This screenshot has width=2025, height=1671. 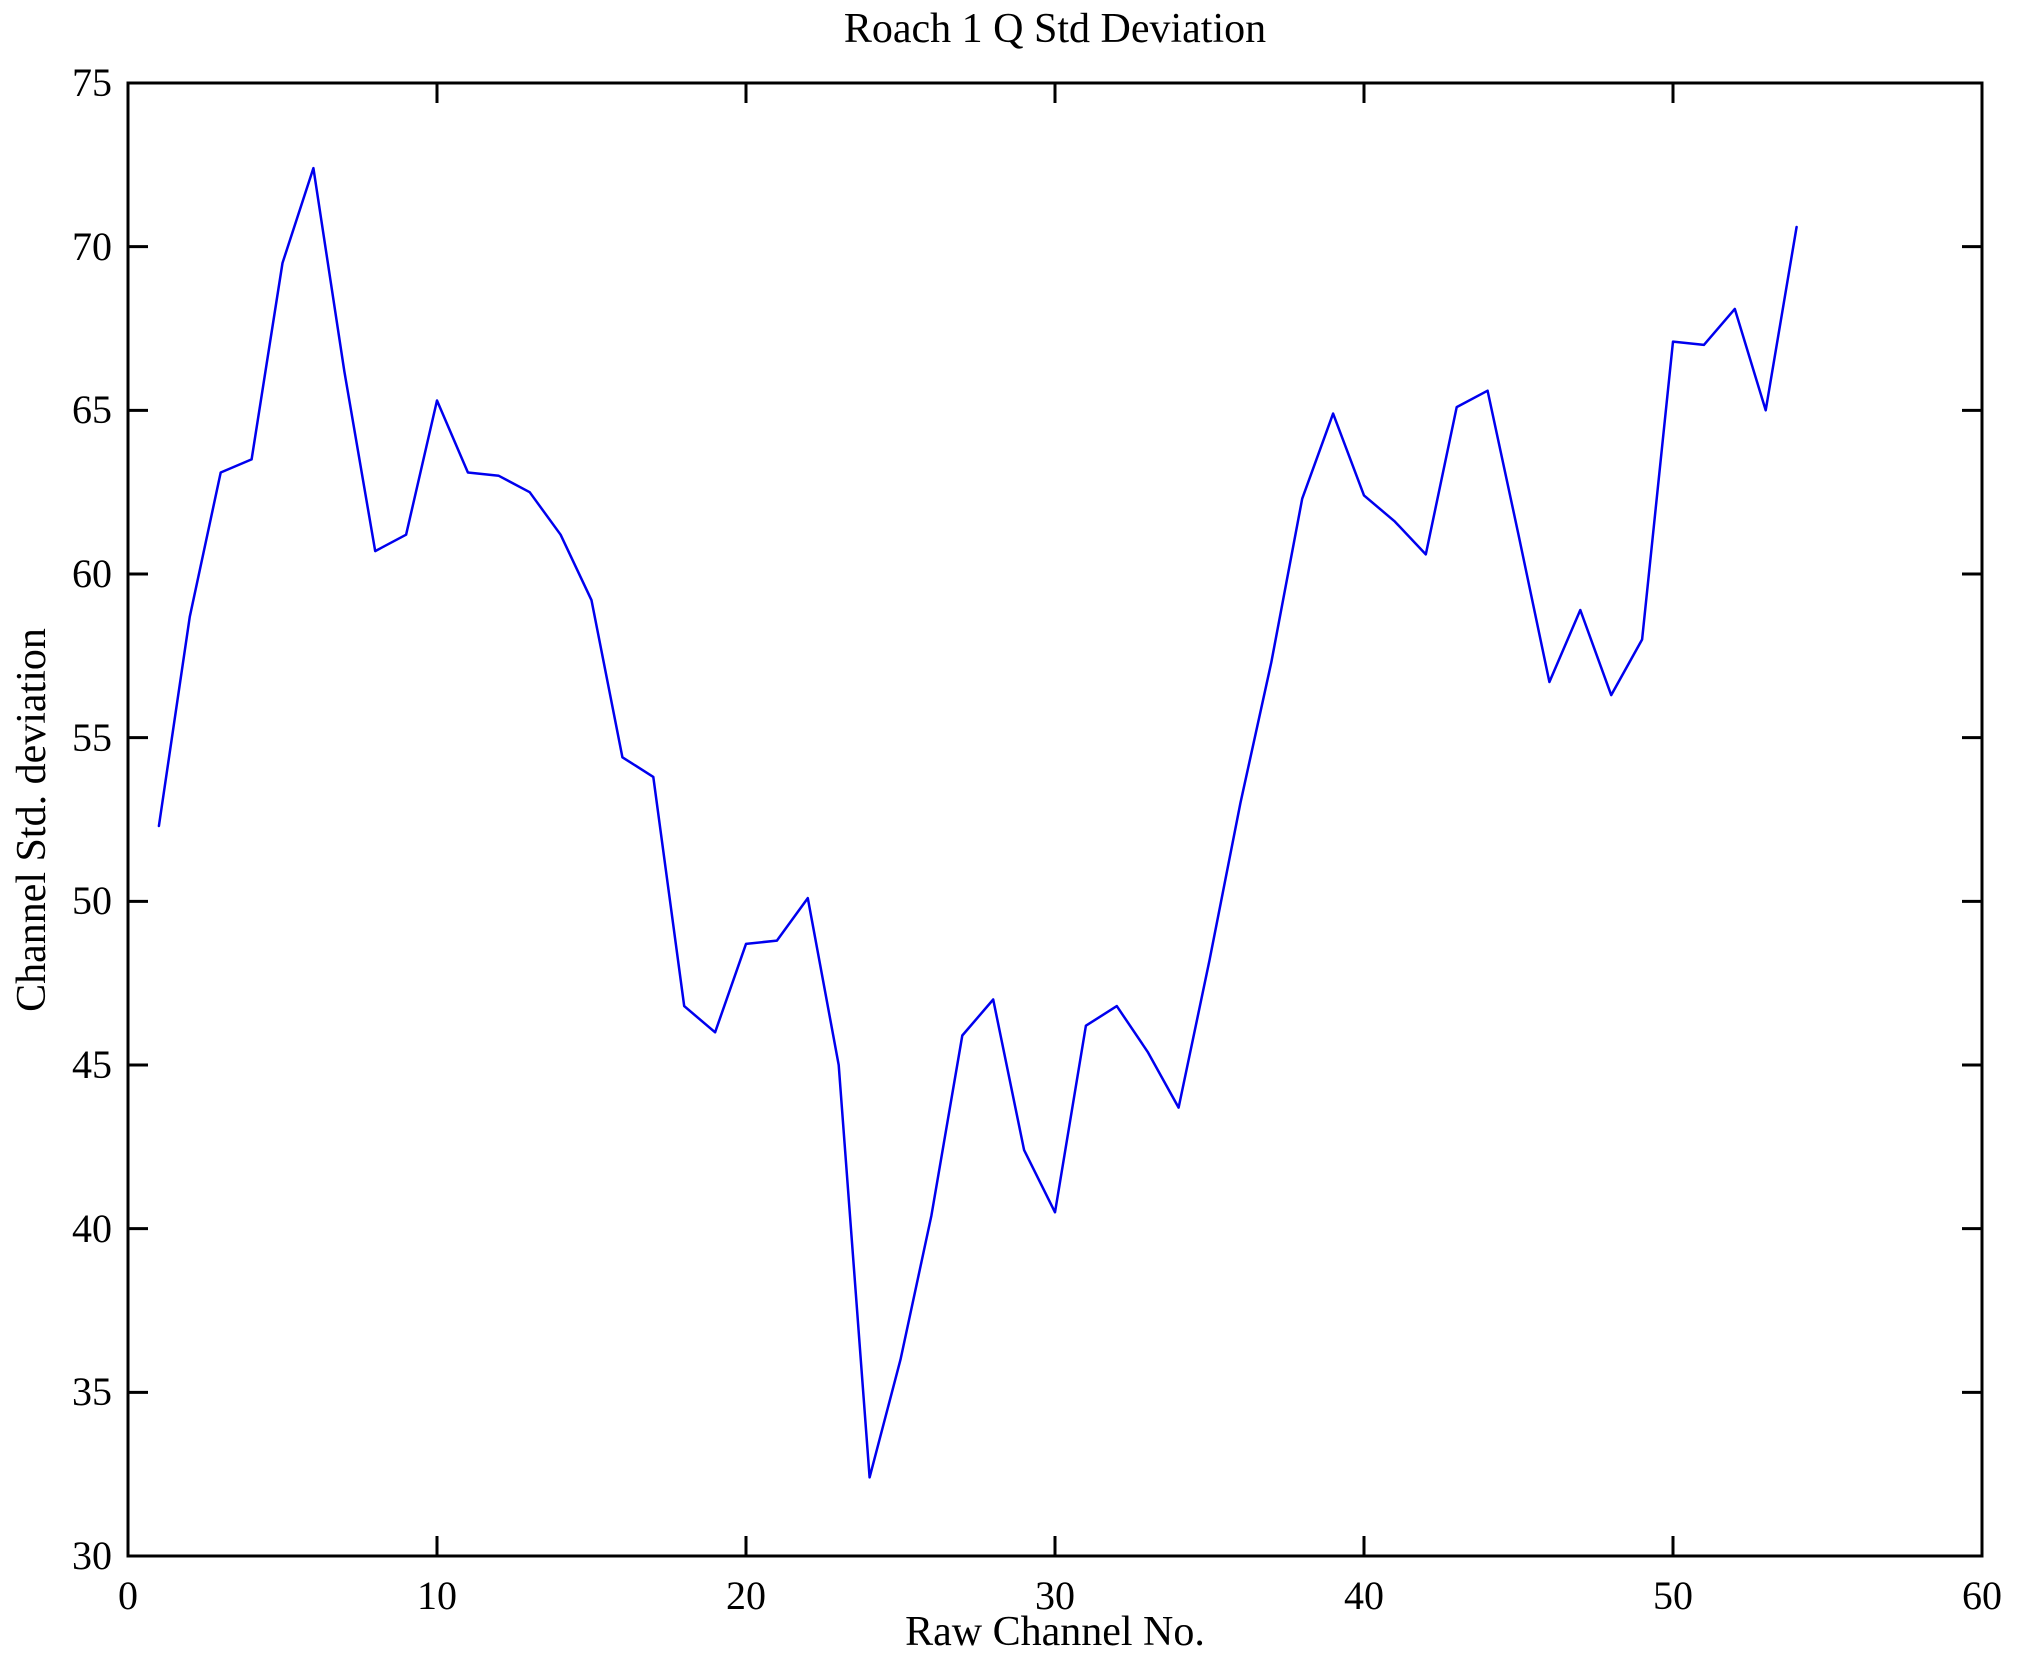 I want to click on x-axis-label: Raw Channel No., so click(x=1055, y=1632).